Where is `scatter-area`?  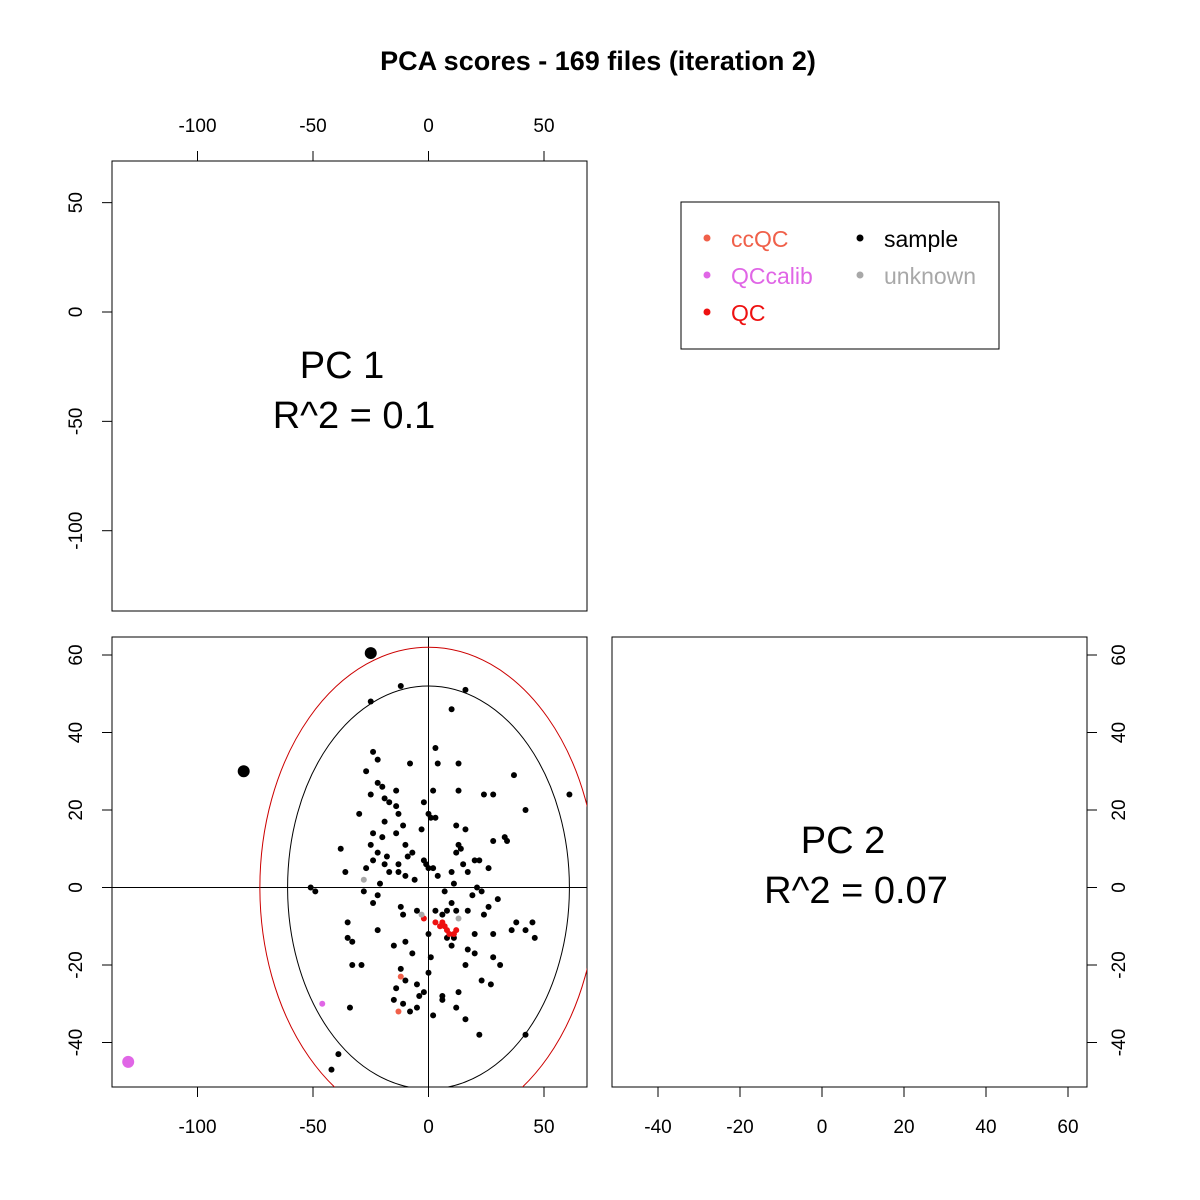 scatter-area is located at coordinates (349, 862).